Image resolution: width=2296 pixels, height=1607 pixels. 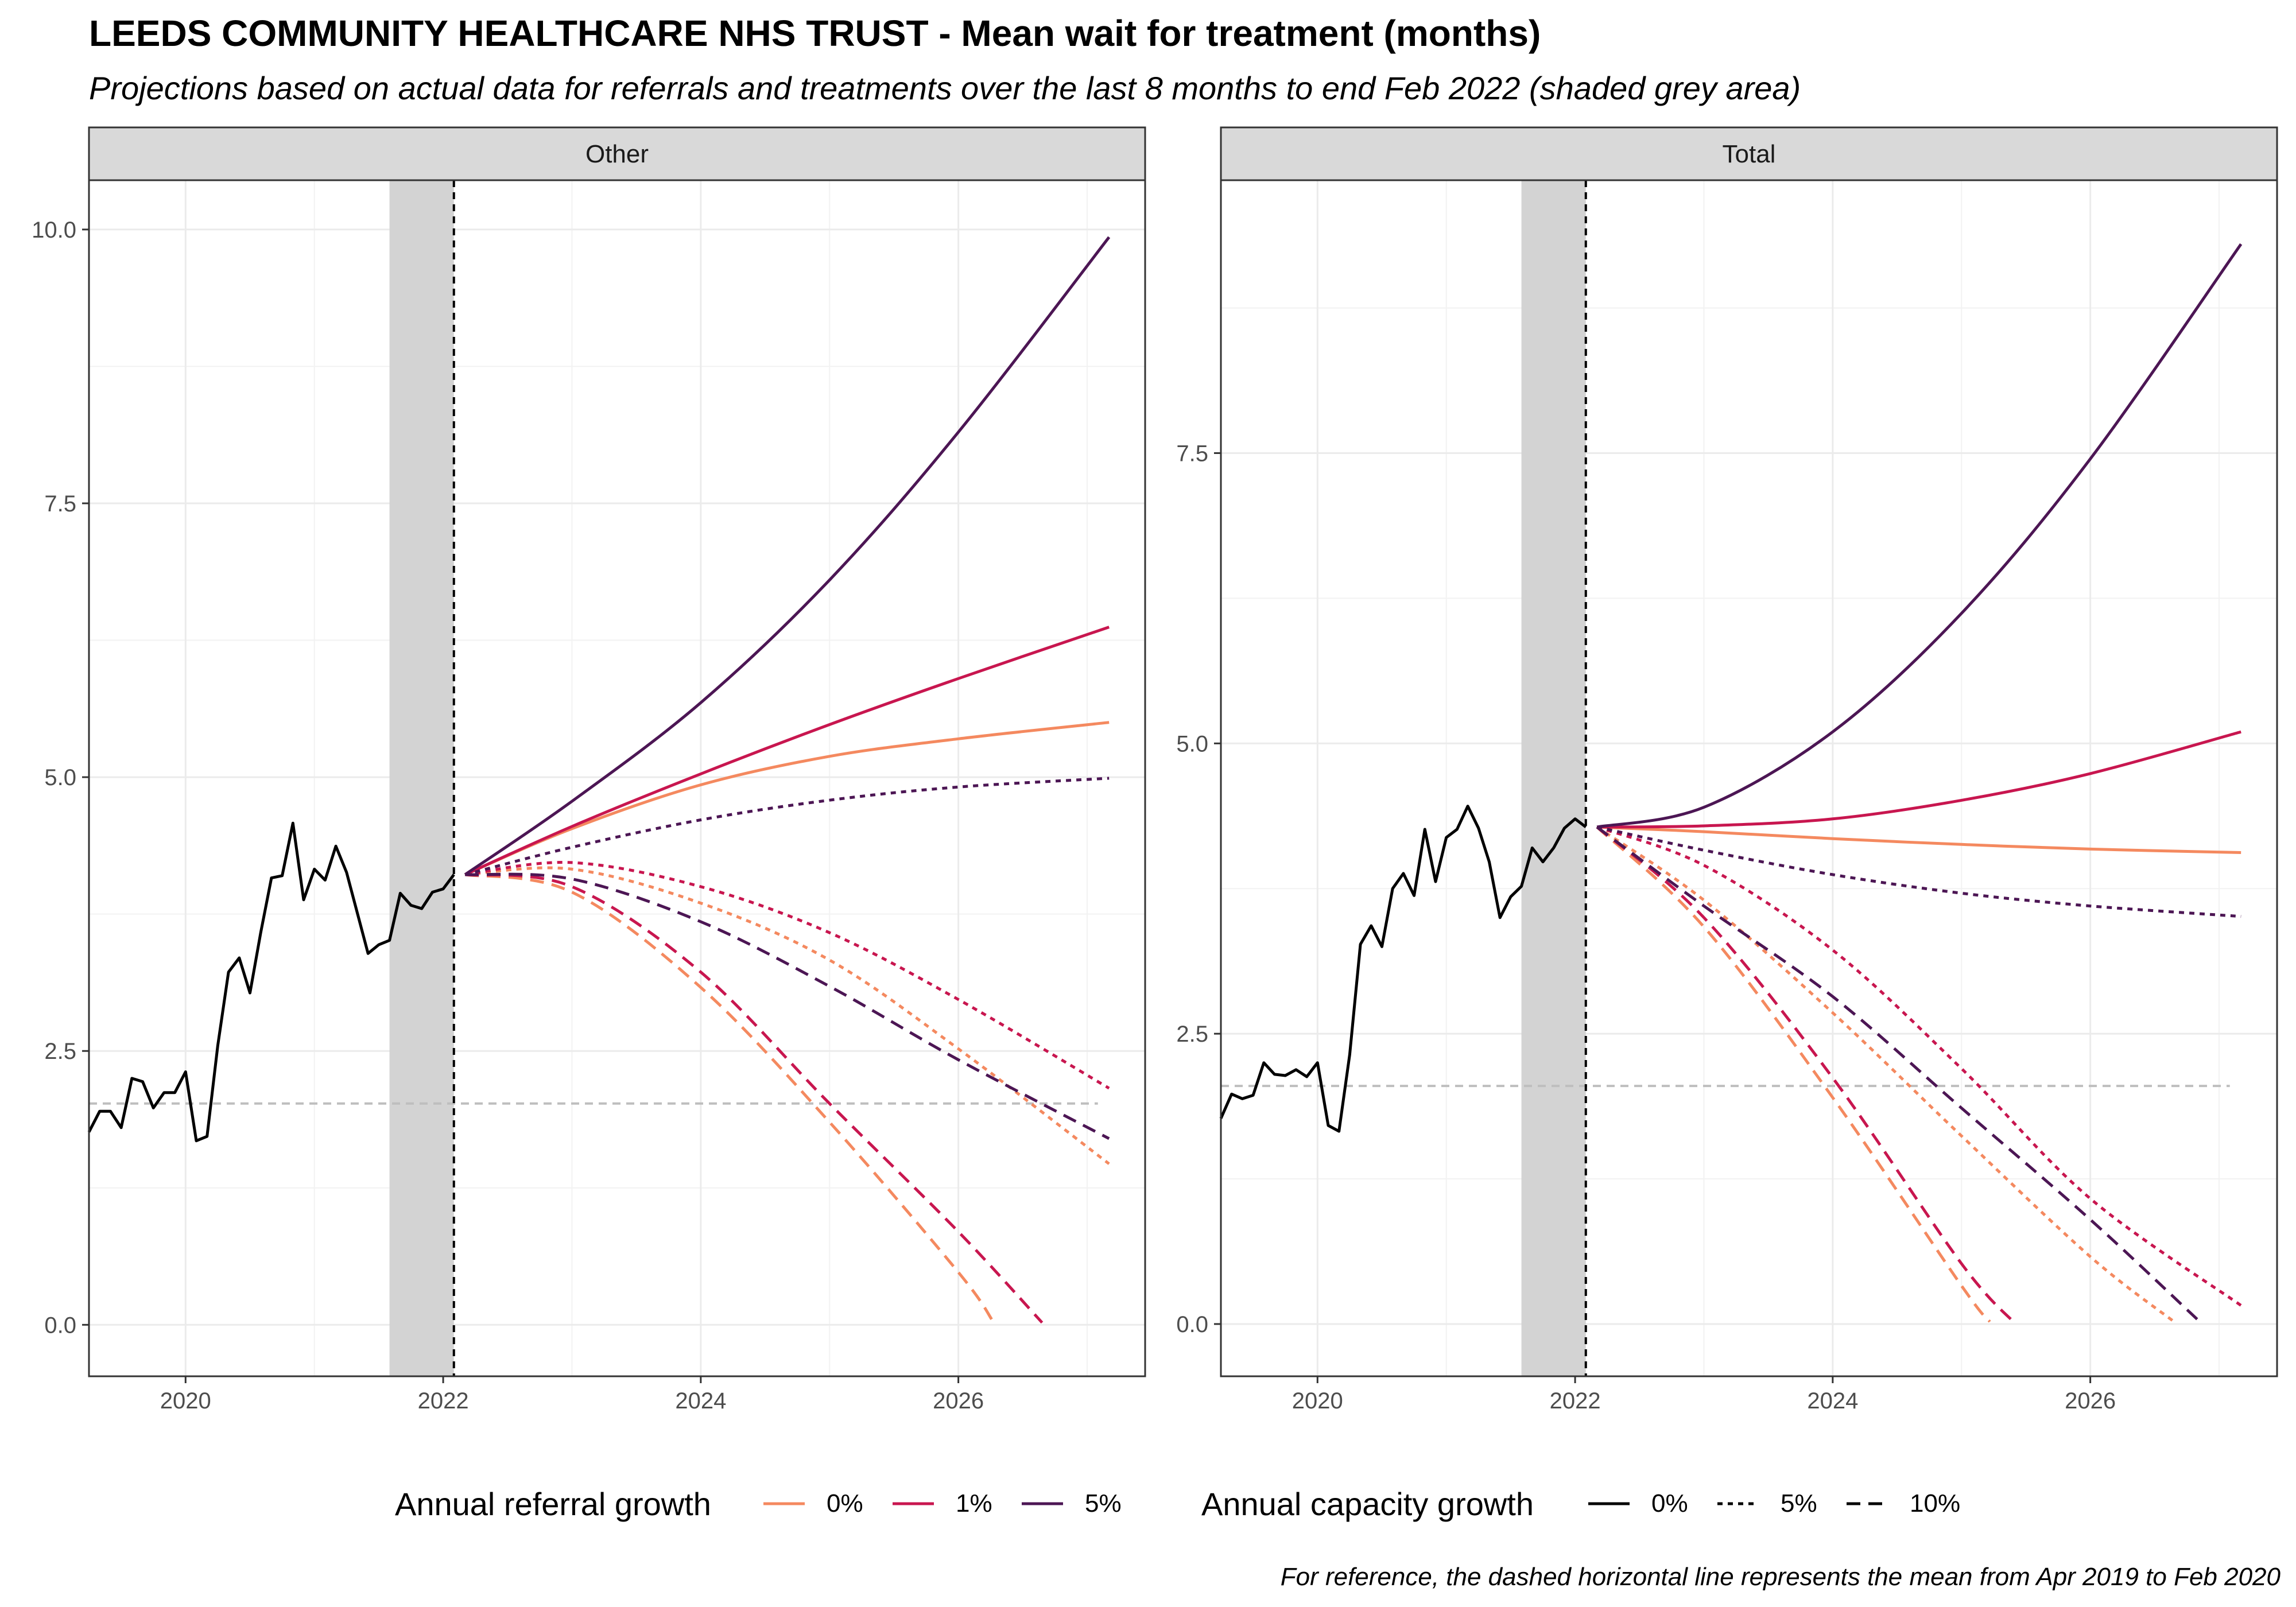 What do you see at coordinates (974, 1503) in the screenshot?
I see `legend-label-referral-1pct: 1%` at bounding box center [974, 1503].